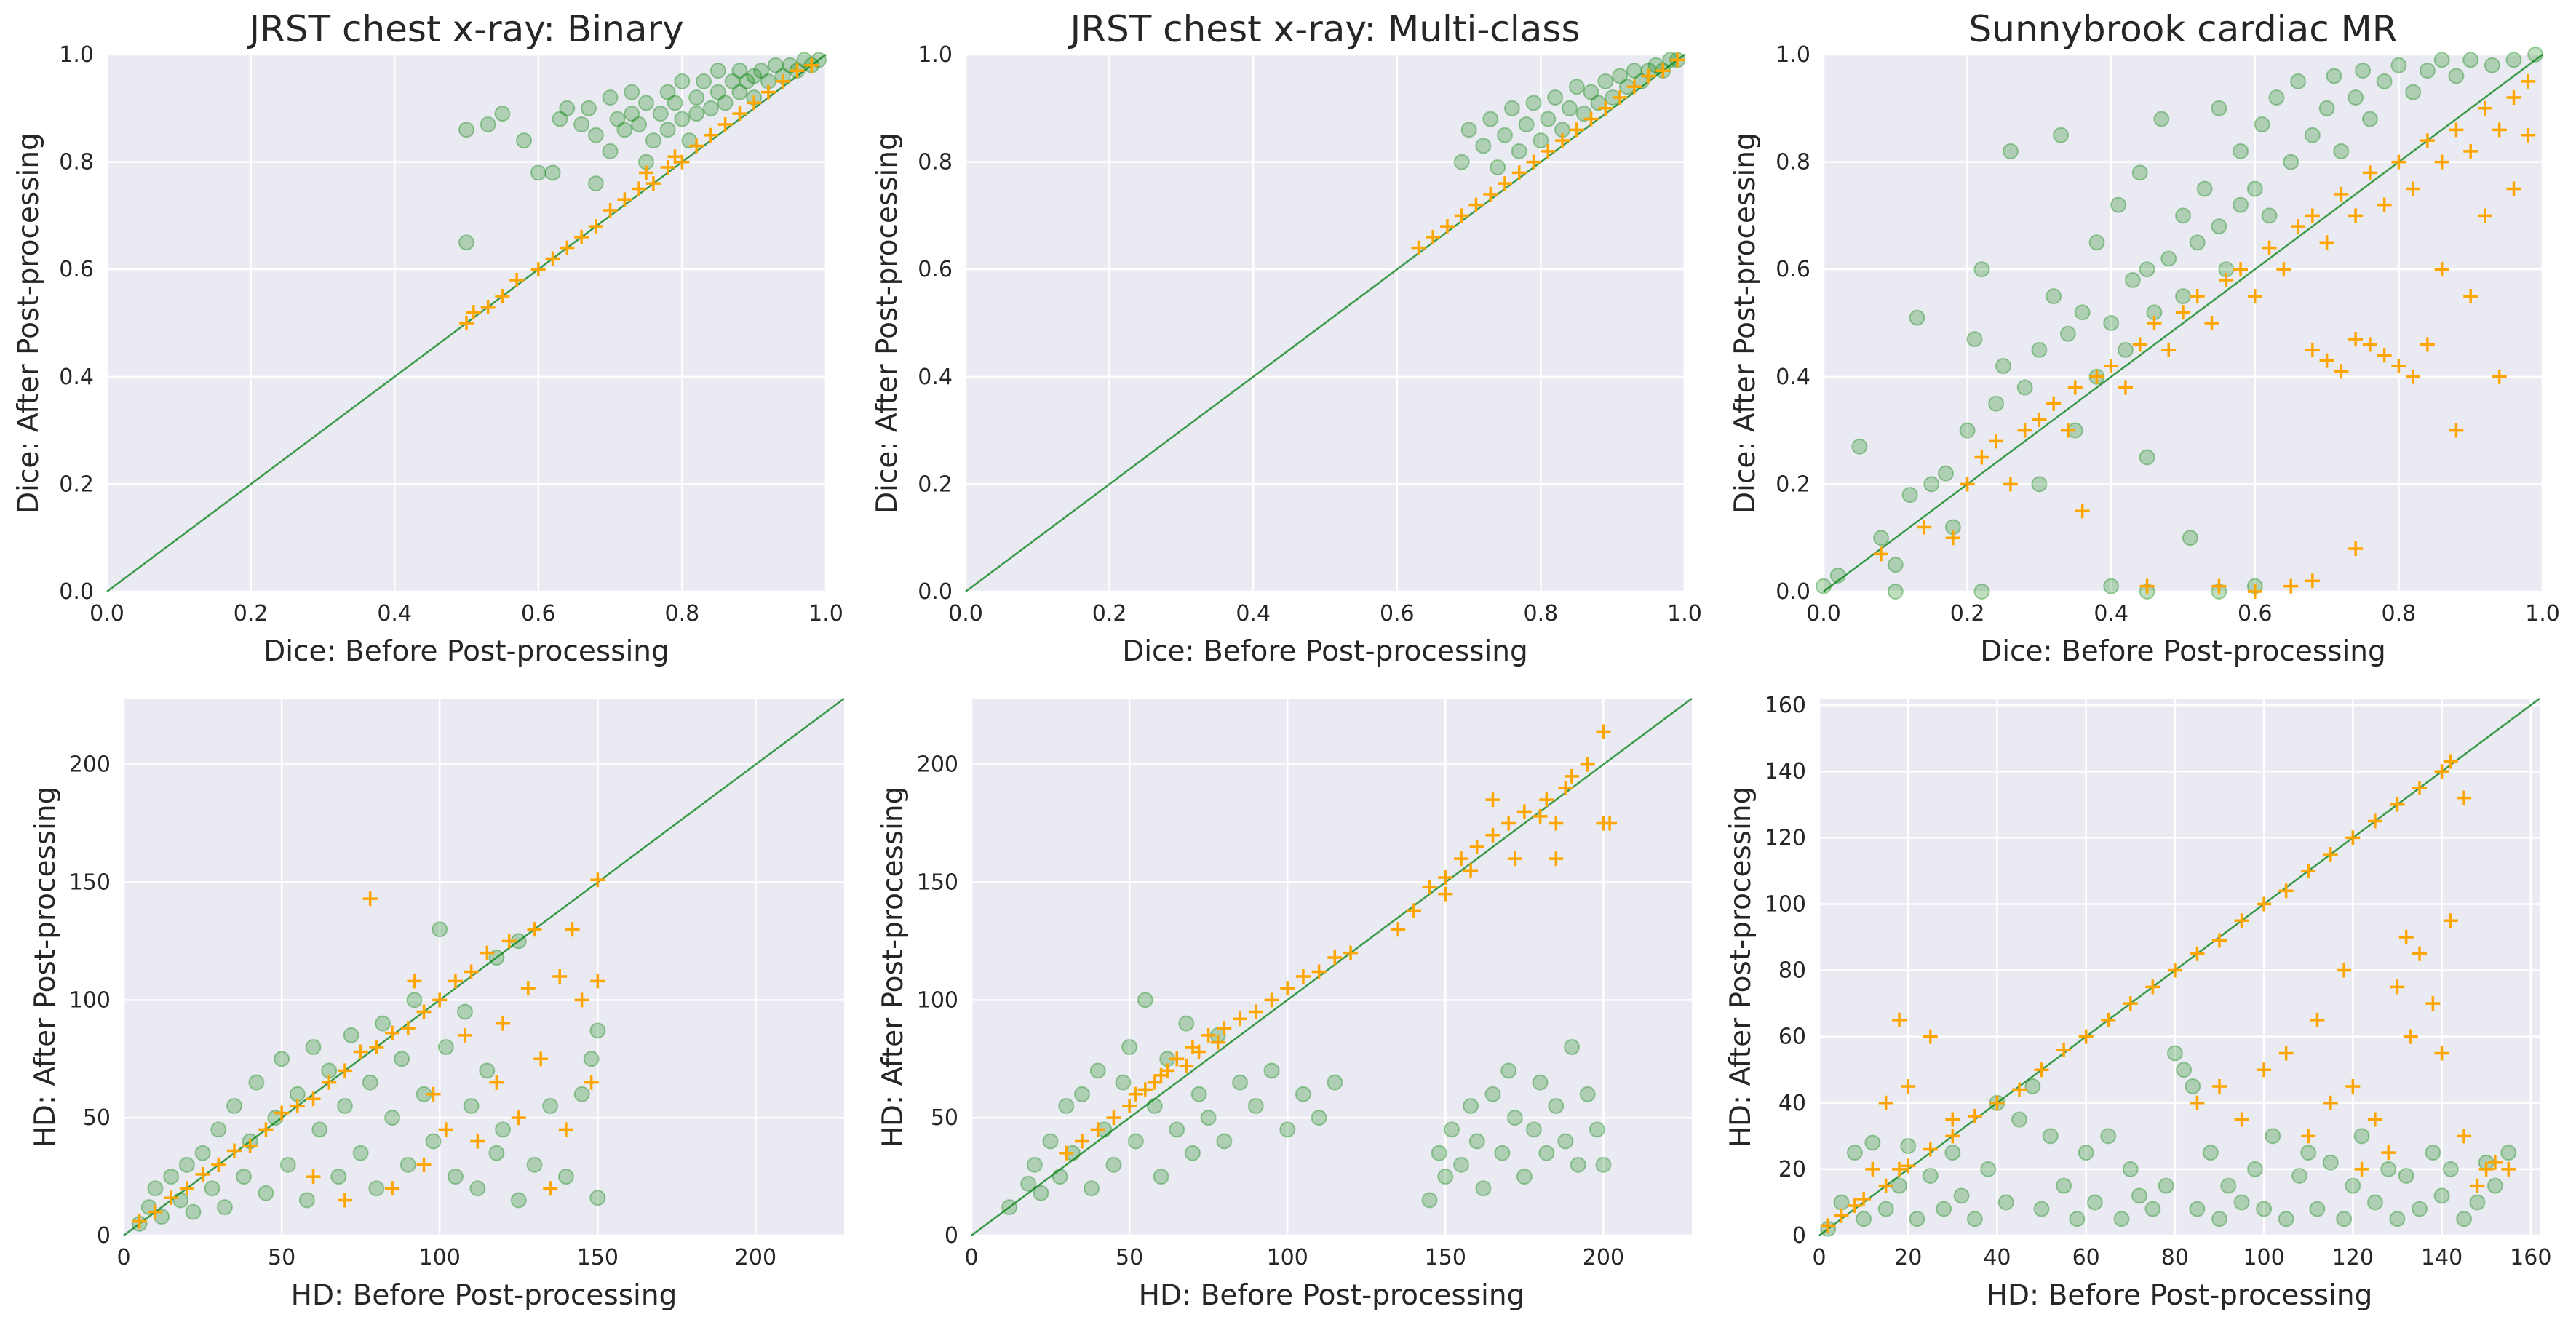  I want to click on x-tick-label: 0.6, so click(538, 613).